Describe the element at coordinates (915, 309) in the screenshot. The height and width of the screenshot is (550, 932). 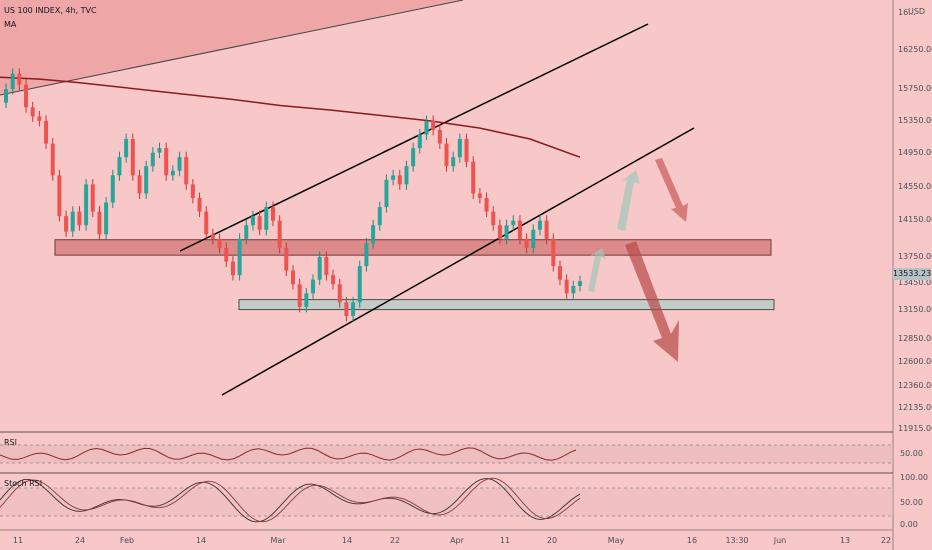
I see `price-tick-label: 13150.00` at that location.